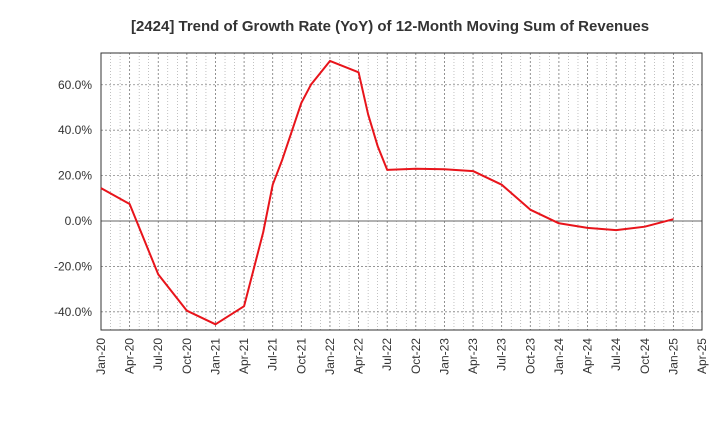 The width and height of the screenshot is (720, 440). I want to click on y-tick-label: 20.0%, so click(75, 176).